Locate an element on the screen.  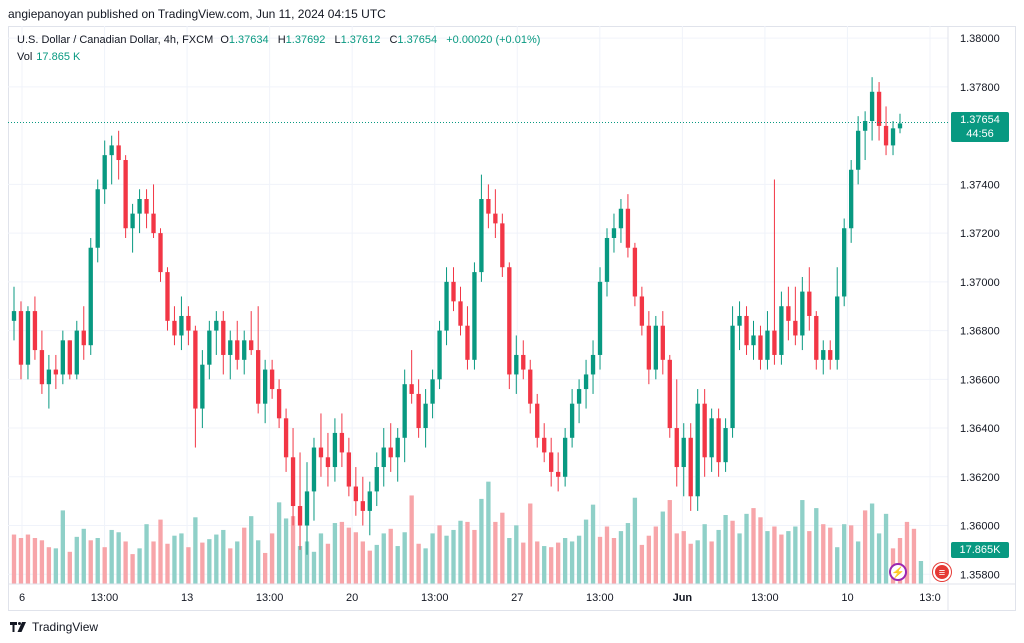
low-value: 1.37612 is located at coordinates (360, 40).